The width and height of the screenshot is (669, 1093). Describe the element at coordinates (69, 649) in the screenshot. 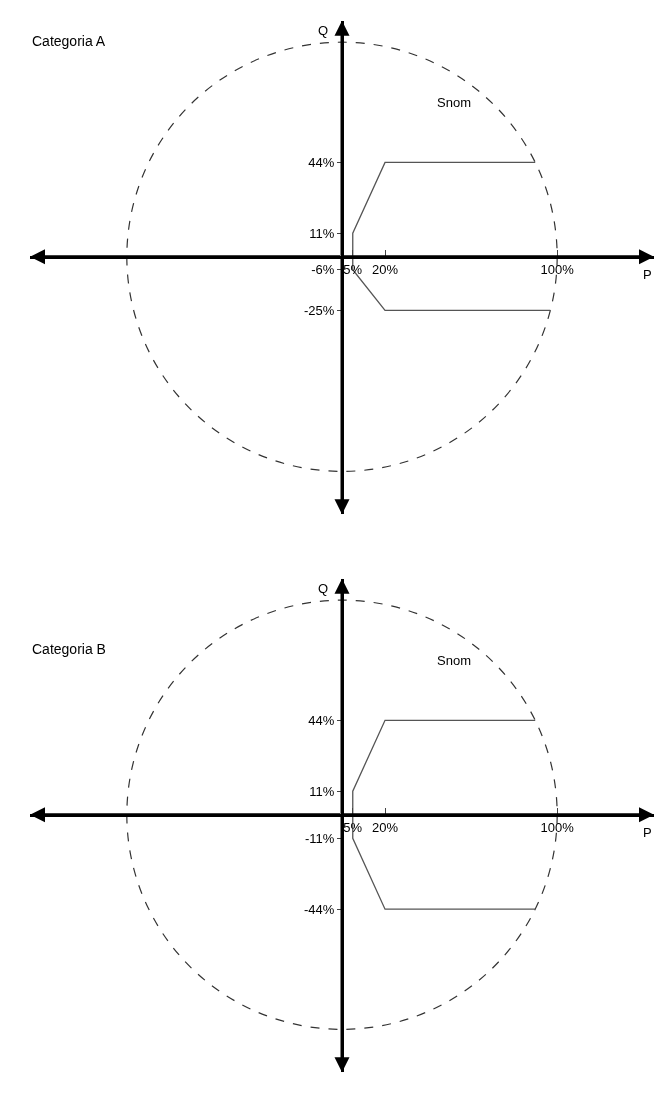

I see `text: Categoria B` at that location.